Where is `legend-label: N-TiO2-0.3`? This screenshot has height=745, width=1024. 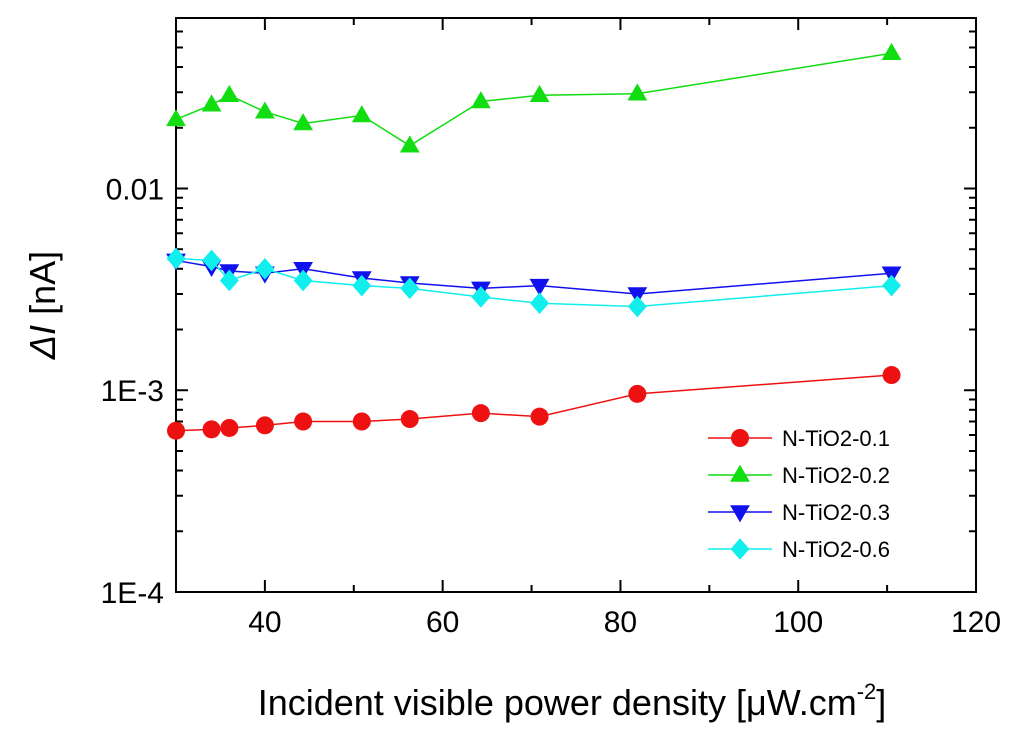
legend-label: N-TiO2-0.3 is located at coordinates (836, 512).